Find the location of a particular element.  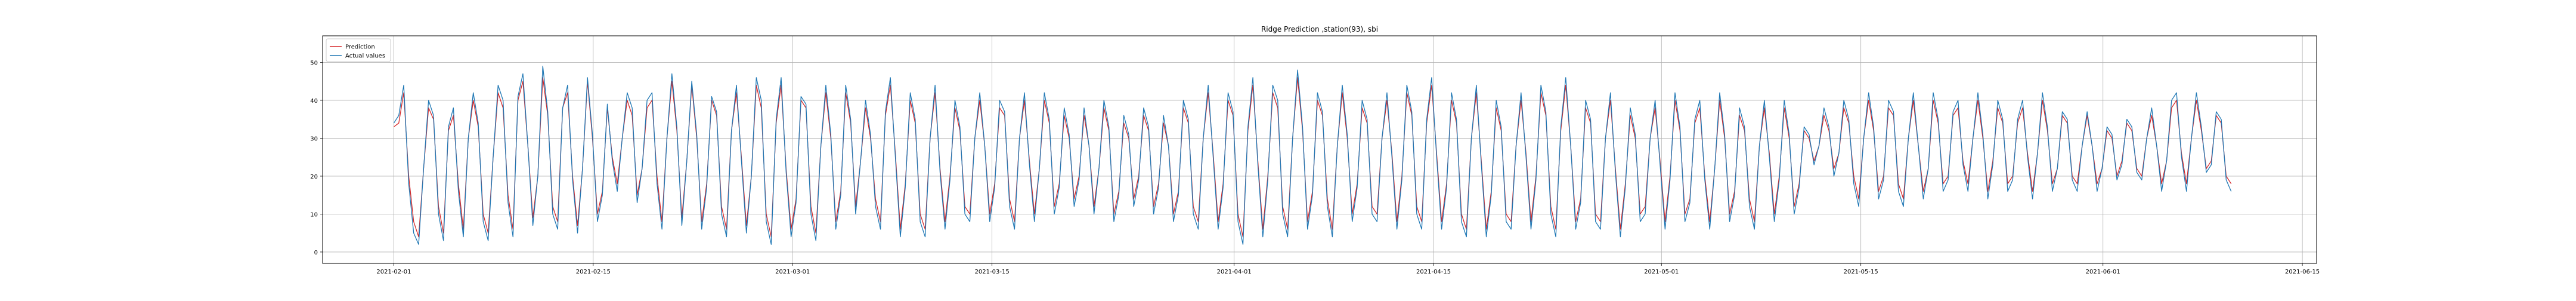

x-tick-label: 2021-03-01 is located at coordinates (792, 272).